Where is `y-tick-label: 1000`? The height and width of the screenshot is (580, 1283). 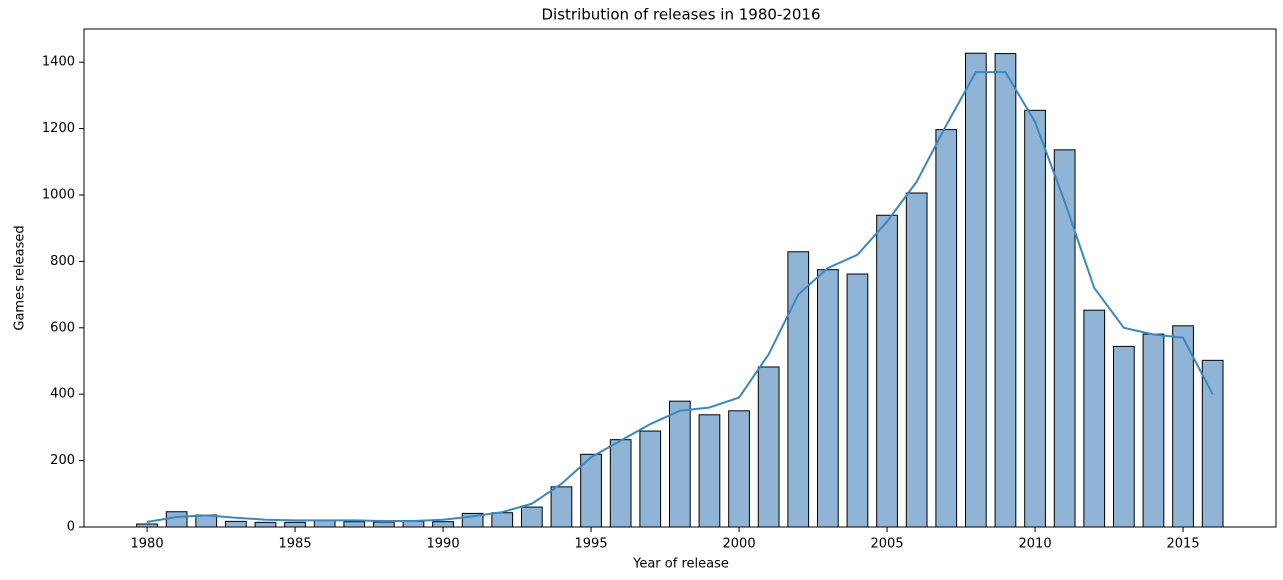 y-tick-label: 1000 is located at coordinates (58, 195).